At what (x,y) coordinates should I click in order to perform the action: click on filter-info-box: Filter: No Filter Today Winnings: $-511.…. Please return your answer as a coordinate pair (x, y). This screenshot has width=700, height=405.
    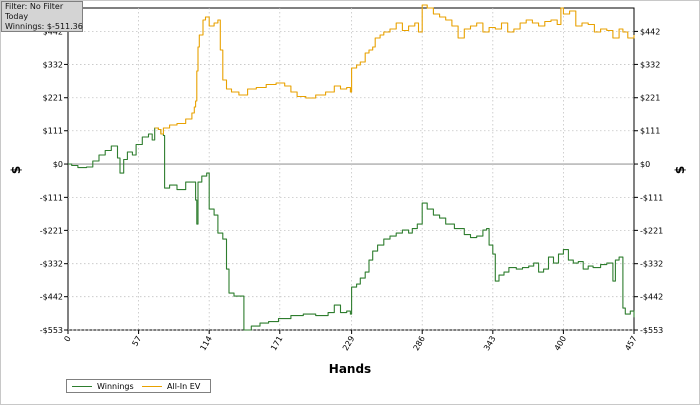
    Looking at the image, I should click on (42, 16).